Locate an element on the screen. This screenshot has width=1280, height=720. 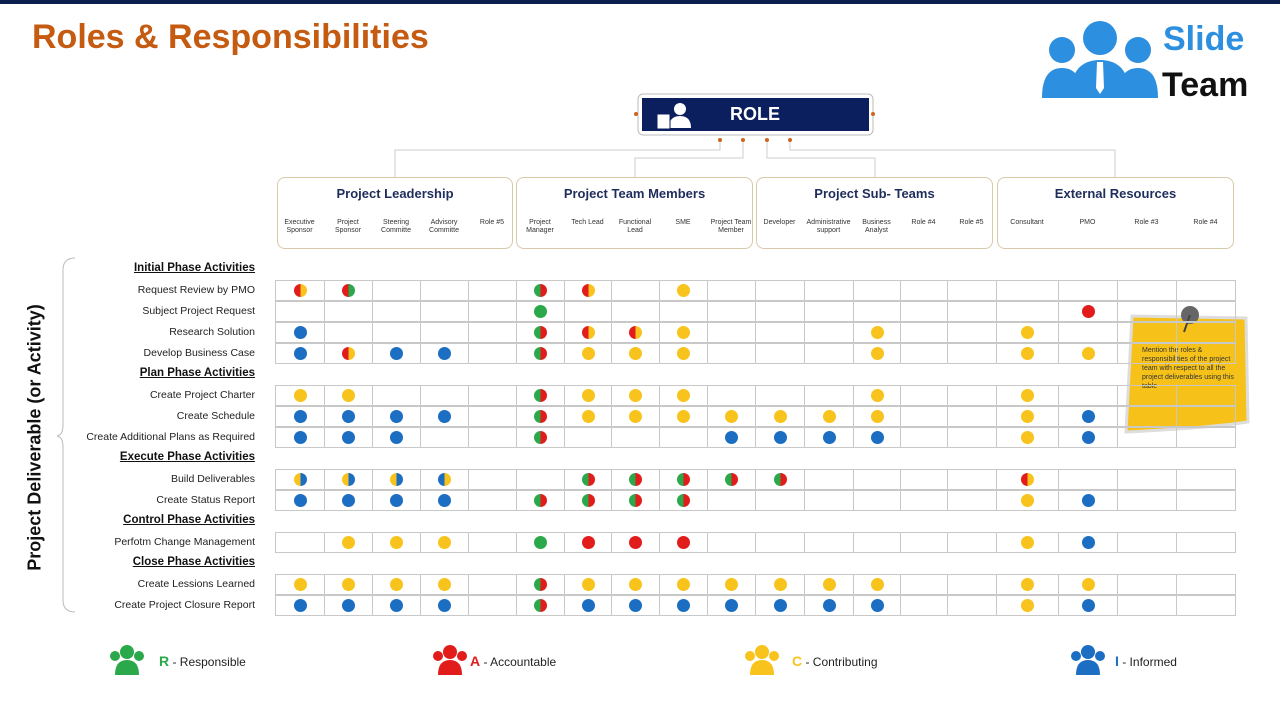
section-title: Plan Phase Activities is located at coordinates (197, 373).